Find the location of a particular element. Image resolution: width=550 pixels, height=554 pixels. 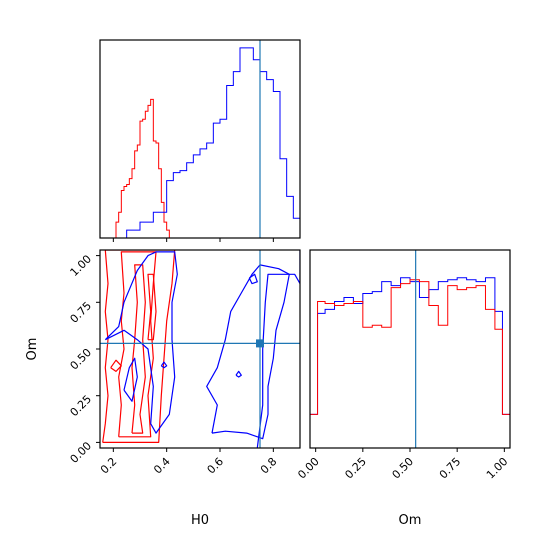

om-xtick-label-0: 0.00 is located at coordinates (308, 468).